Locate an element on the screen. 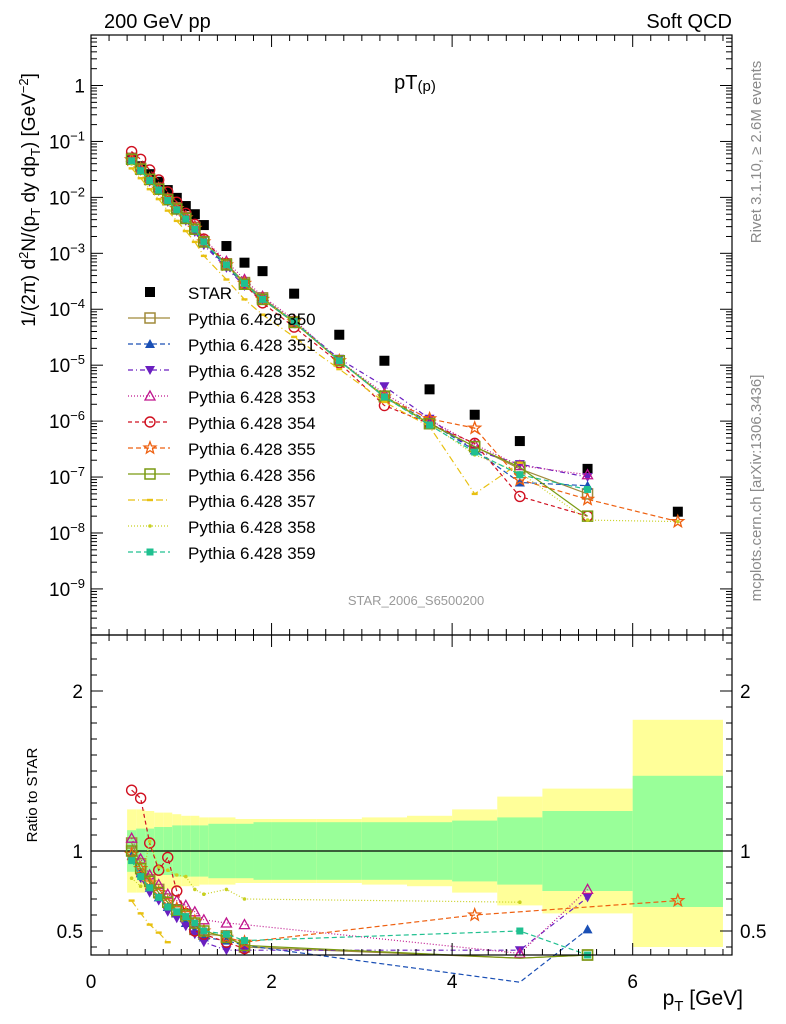  legend-label-5: Pythia 6.428 354 is located at coordinates (252, 423).